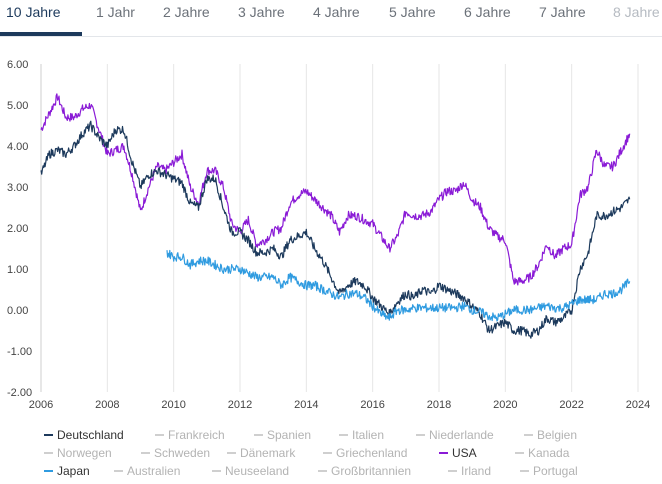  What do you see at coordinates (336, 12) in the screenshot?
I see `tab-4-jahre: 4 Jahre` at bounding box center [336, 12].